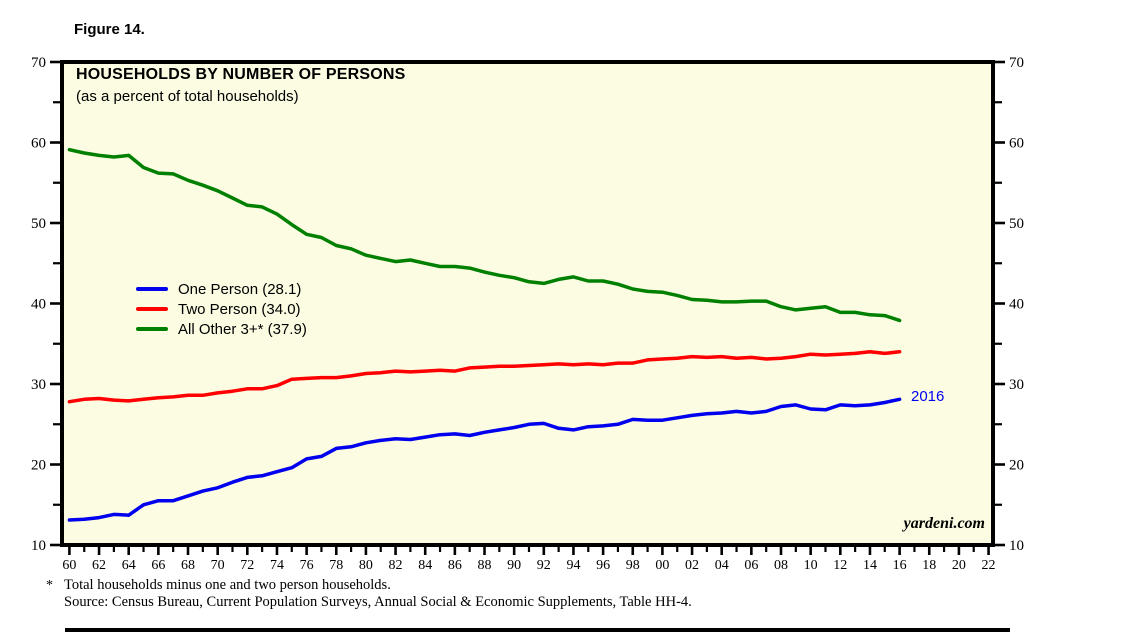 This screenshot has height=633, width=1138. What do you see at coordinates (959, 565) in the screenshot?
I see `x-tick-label-2020: 20` at bounding box center [959, 565].